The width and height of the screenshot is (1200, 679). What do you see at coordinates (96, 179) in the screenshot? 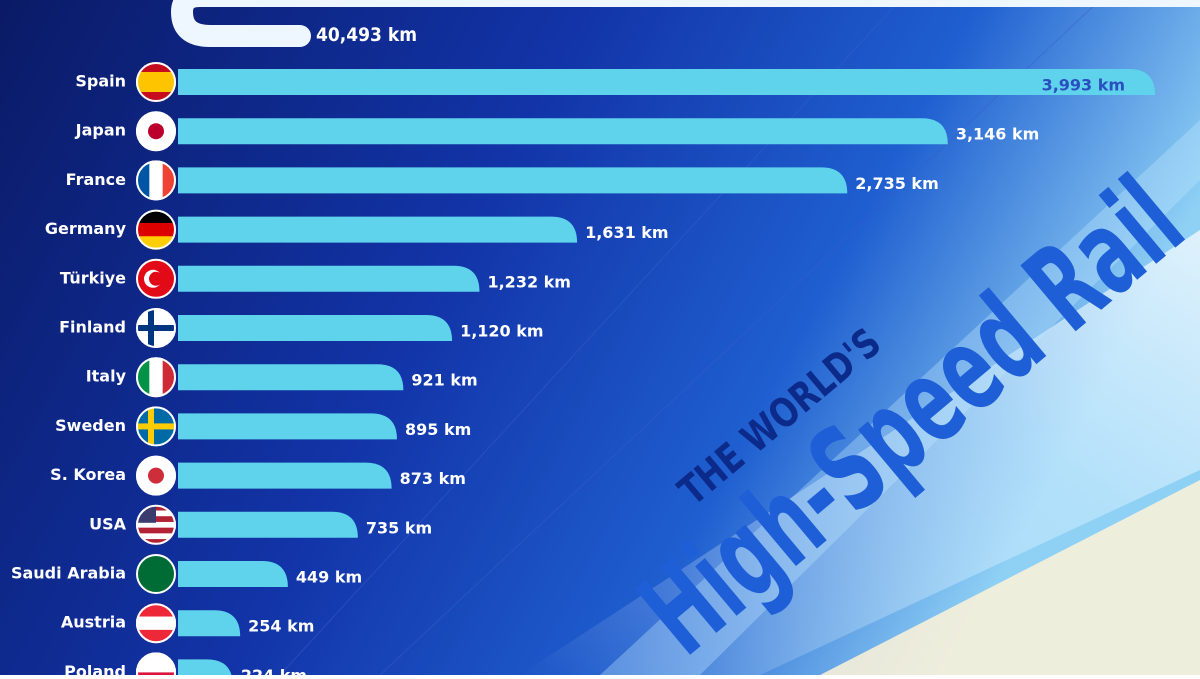
I see `category-label: France` at bounding box center [96, 179].